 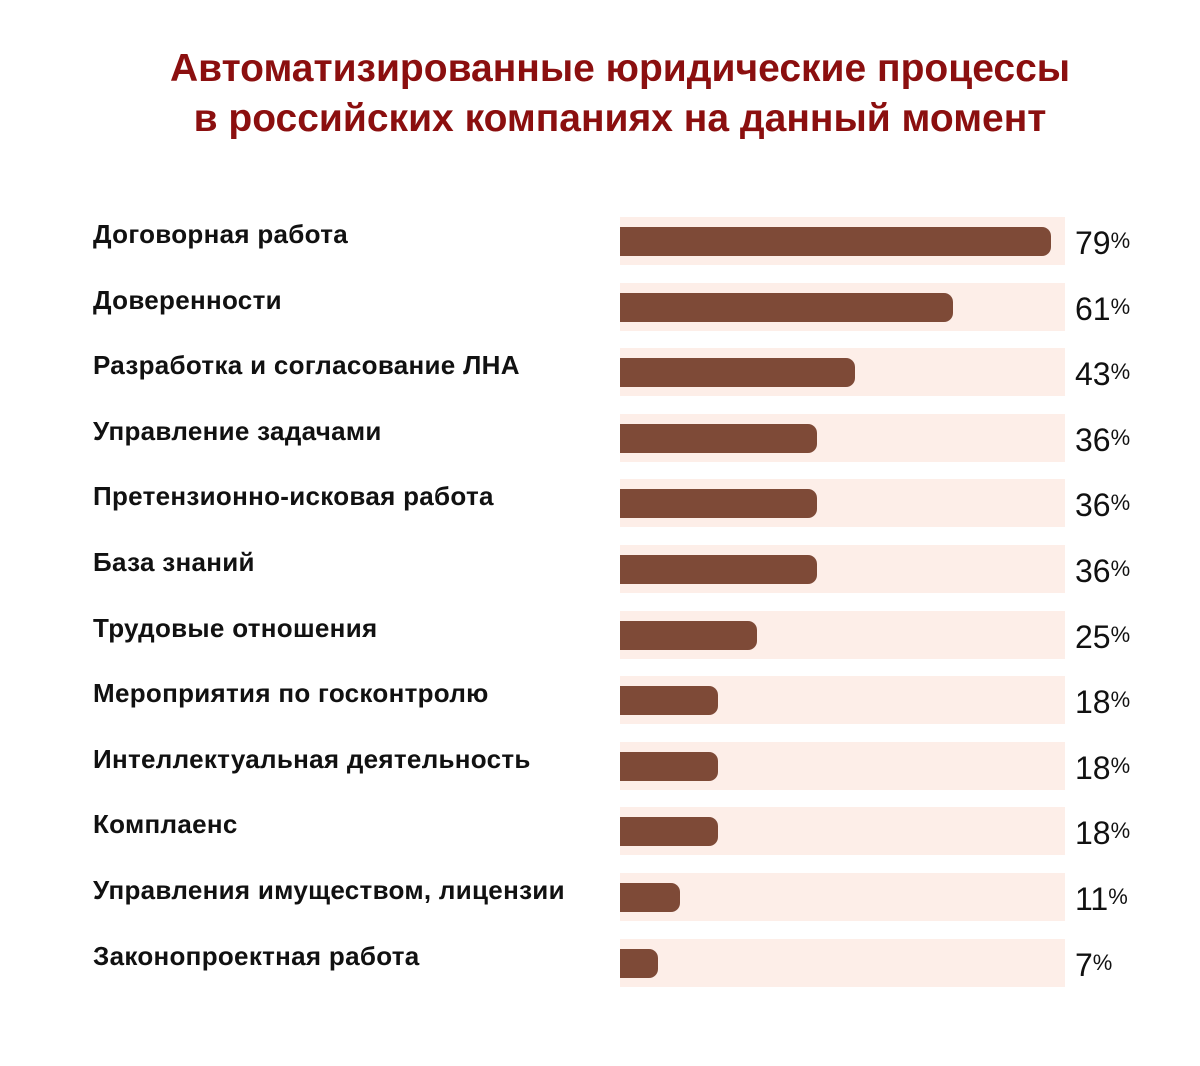 What do you see at coordinates (600, 437) in the screenshot?
I see `bar-row: Управление задачами 36%` at bounding box center [600, 437].